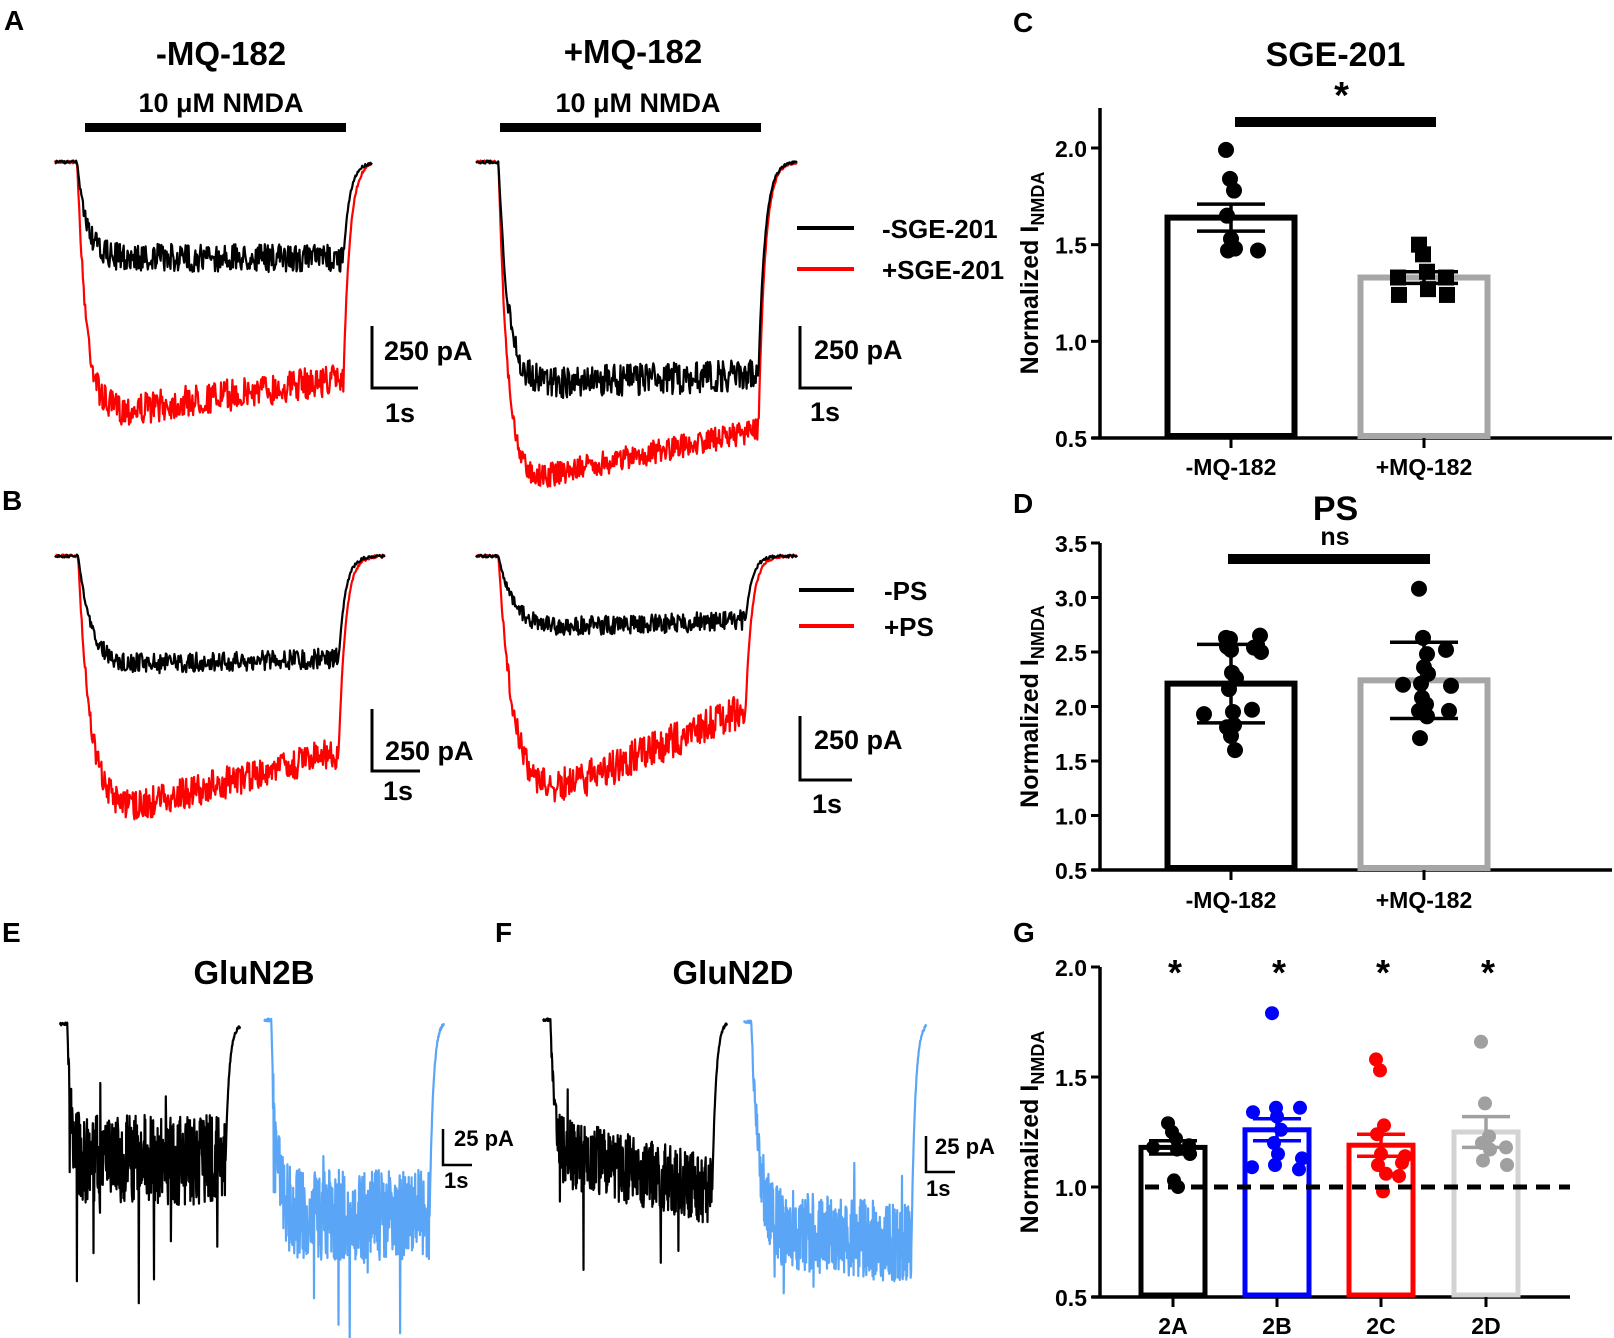 The image size is (1614, 1338). Describe the element at coordinates (1071, 653) in the screenshot. I see `y-tick-label: 2.5` at that location.